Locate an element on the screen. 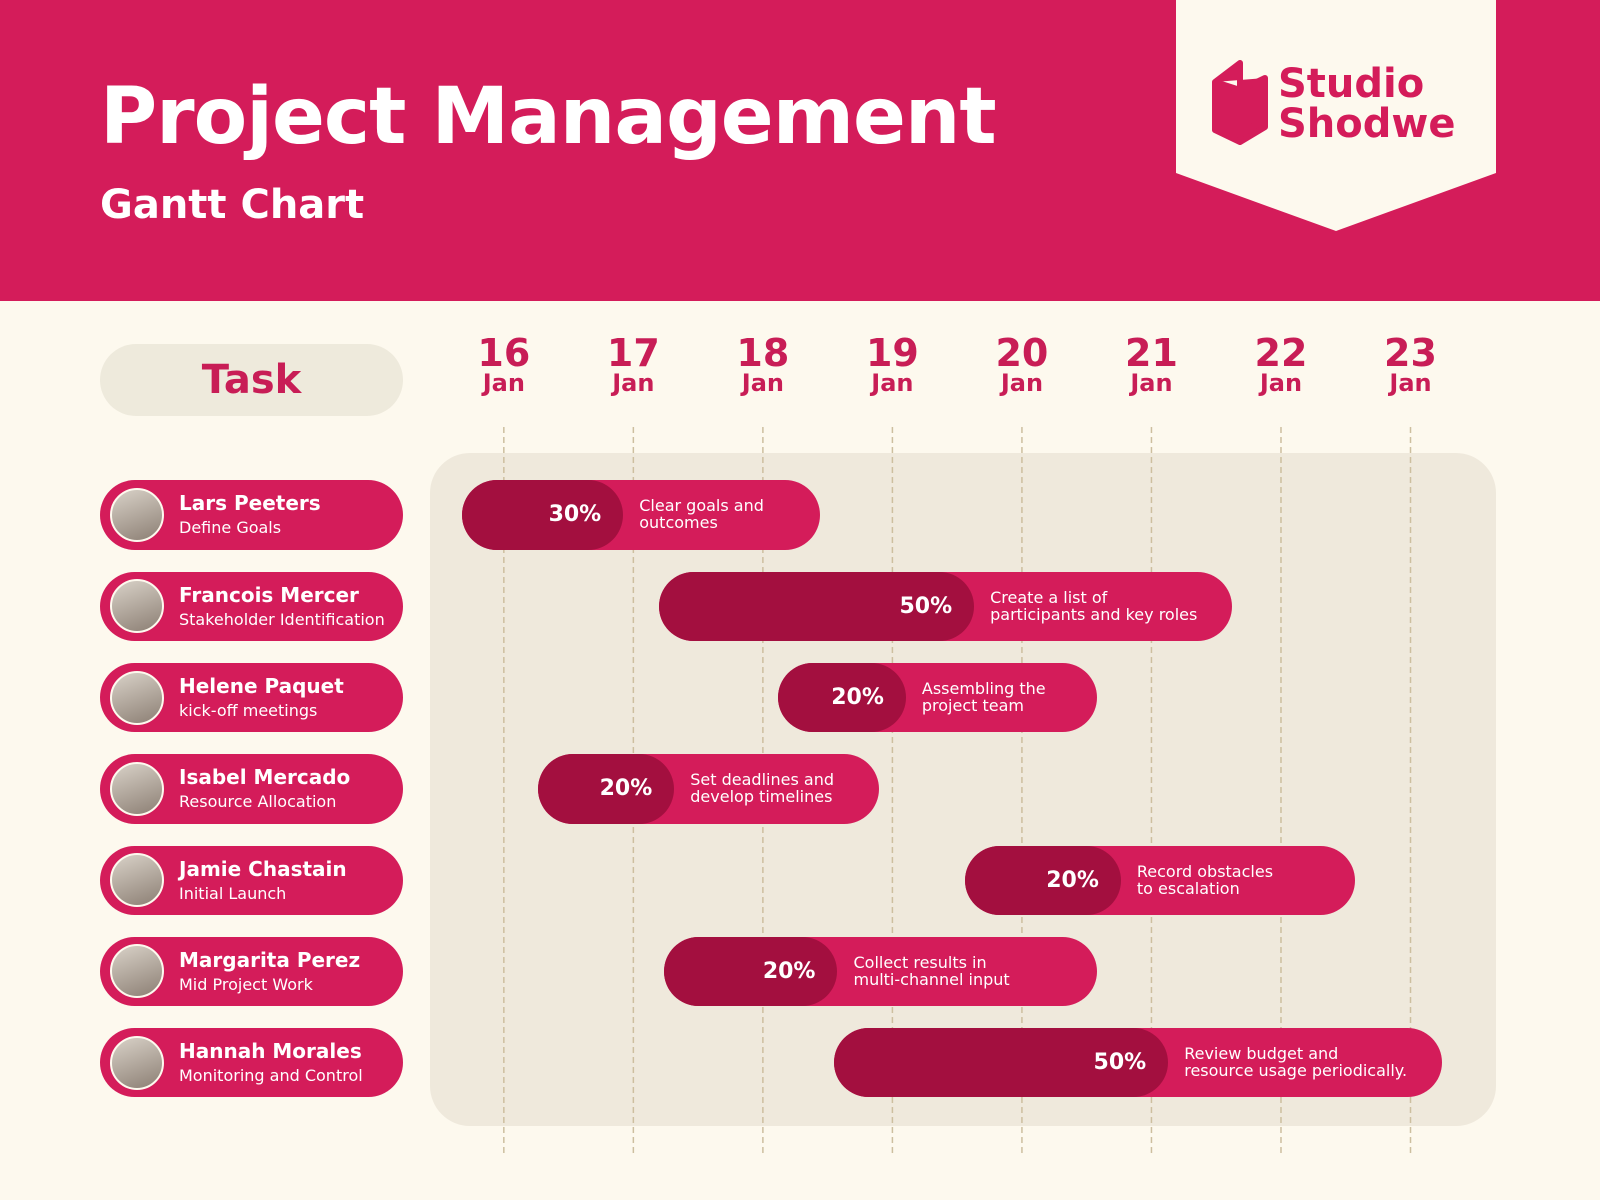 The image size is (1600, 1200). x-tick-label: 19 Jan is located at coordinates (892, 364).